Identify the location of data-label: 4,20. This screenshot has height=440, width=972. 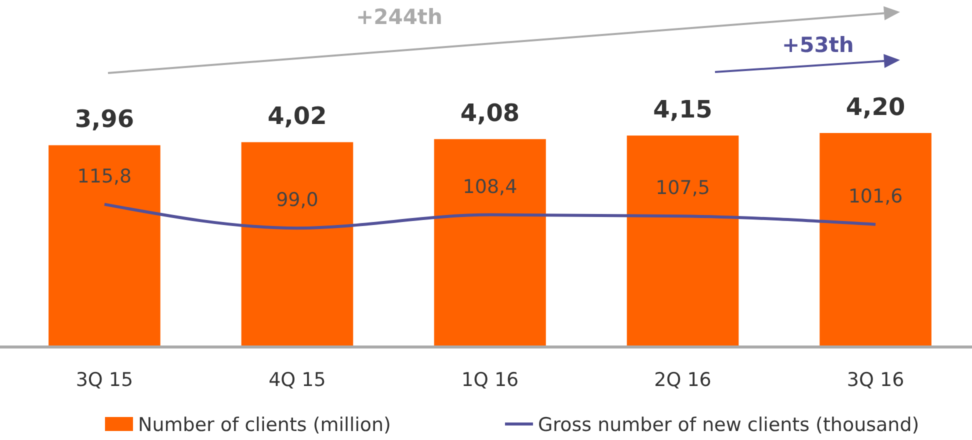
(876, 107).